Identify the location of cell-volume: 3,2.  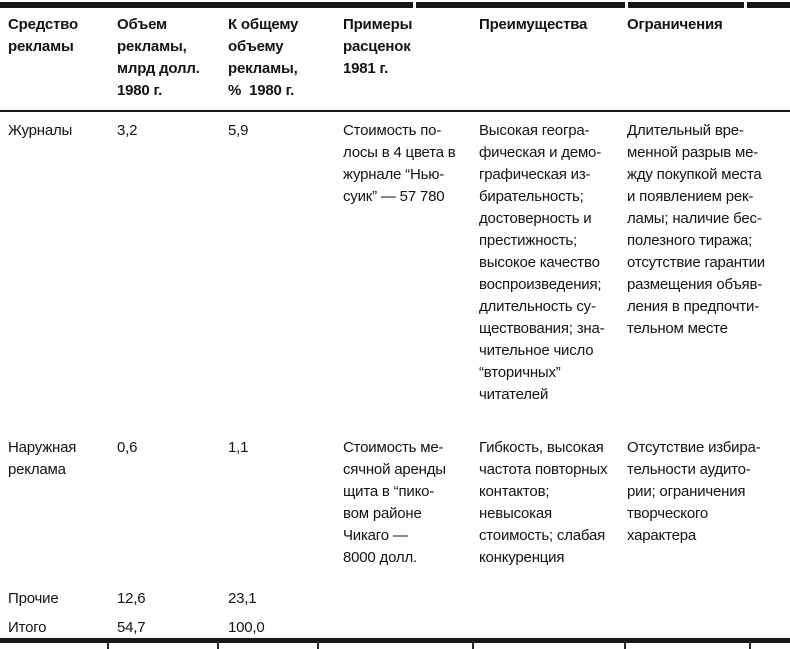
(127, 130).